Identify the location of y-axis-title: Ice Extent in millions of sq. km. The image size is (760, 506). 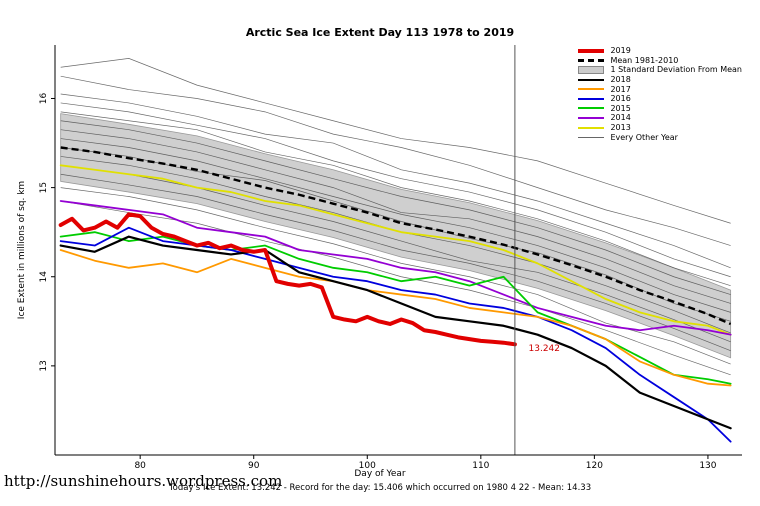
(22, 250).